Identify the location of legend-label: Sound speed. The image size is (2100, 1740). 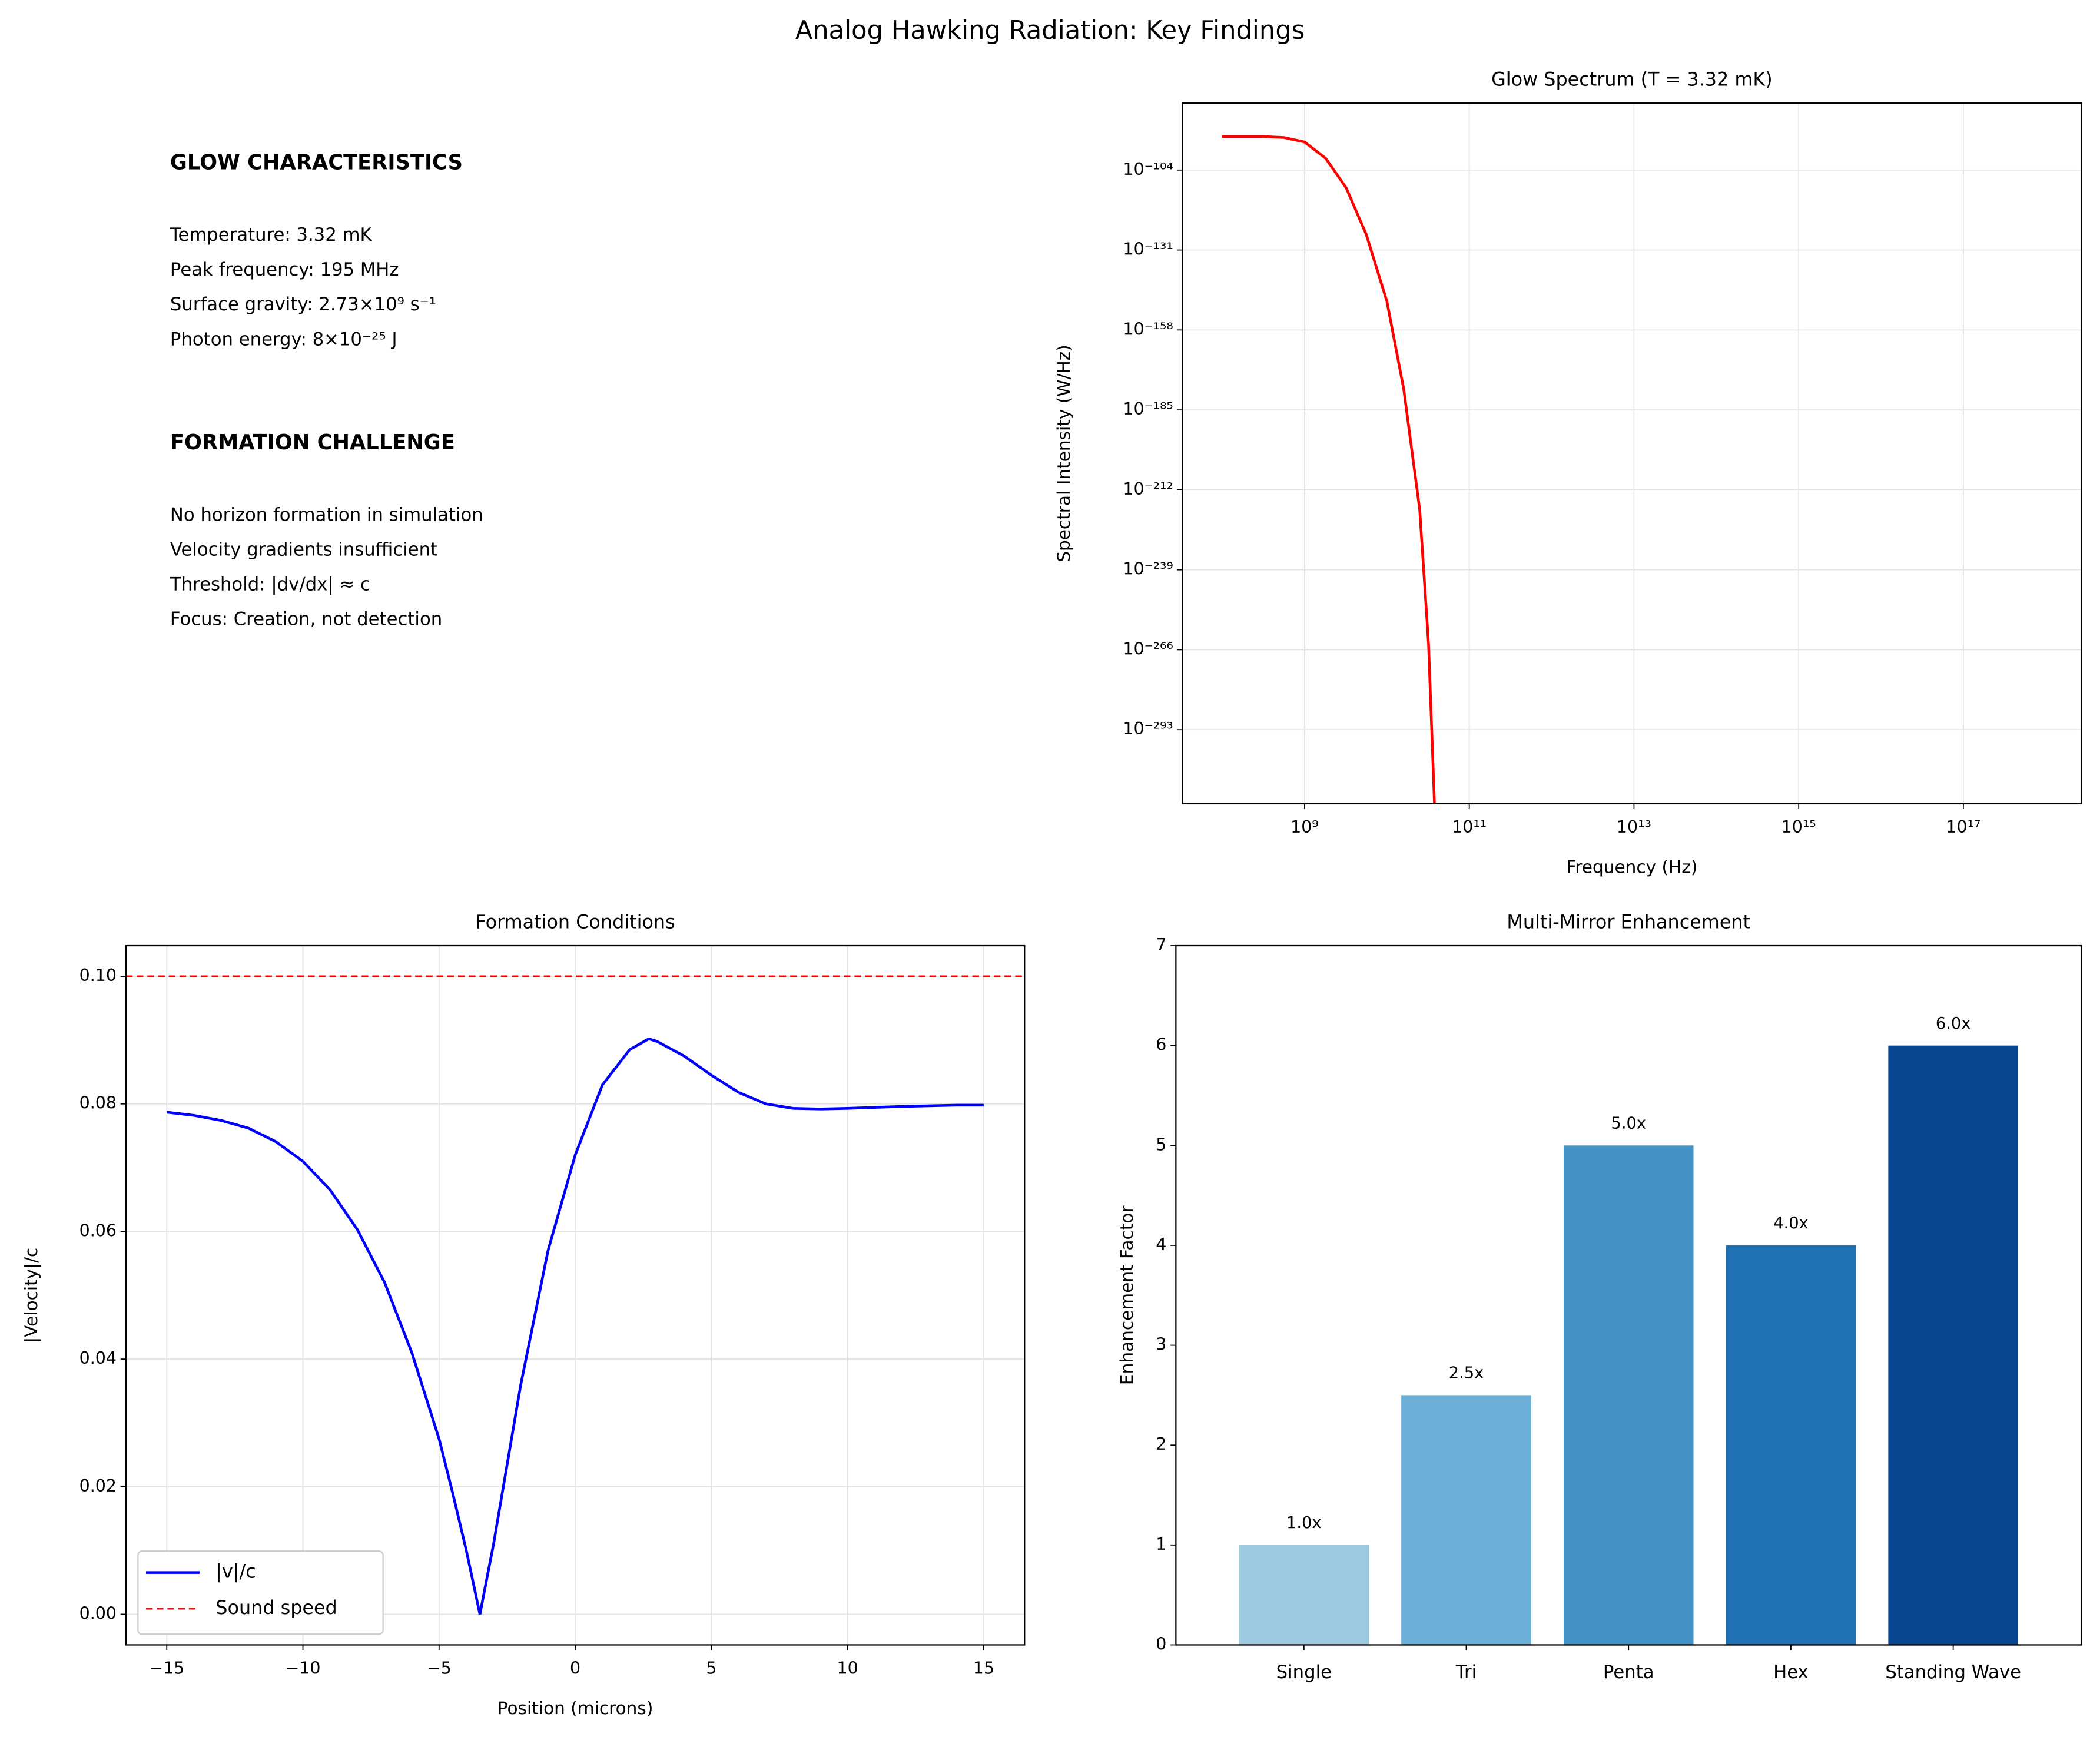
(276, 1607).